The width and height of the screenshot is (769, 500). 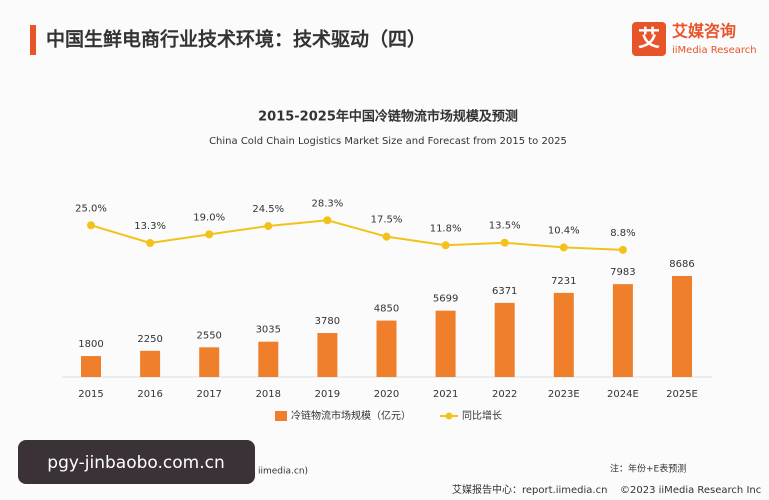 What do you see at coordinates (356, 235) in the screenshot?
I see `growth-line` at bounding box center [356, 235].